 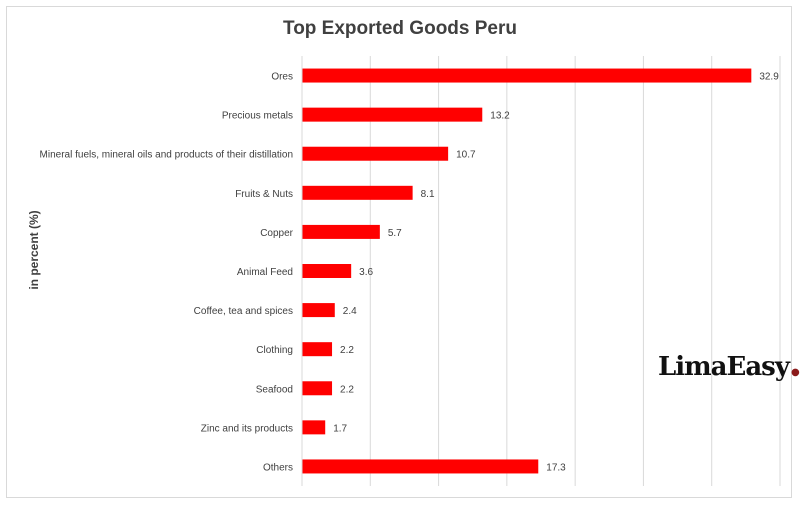 What do you see at coordinates (282, 77) in the screenshot?
I see `category-label: Ores` at bounding box center [282, 77].